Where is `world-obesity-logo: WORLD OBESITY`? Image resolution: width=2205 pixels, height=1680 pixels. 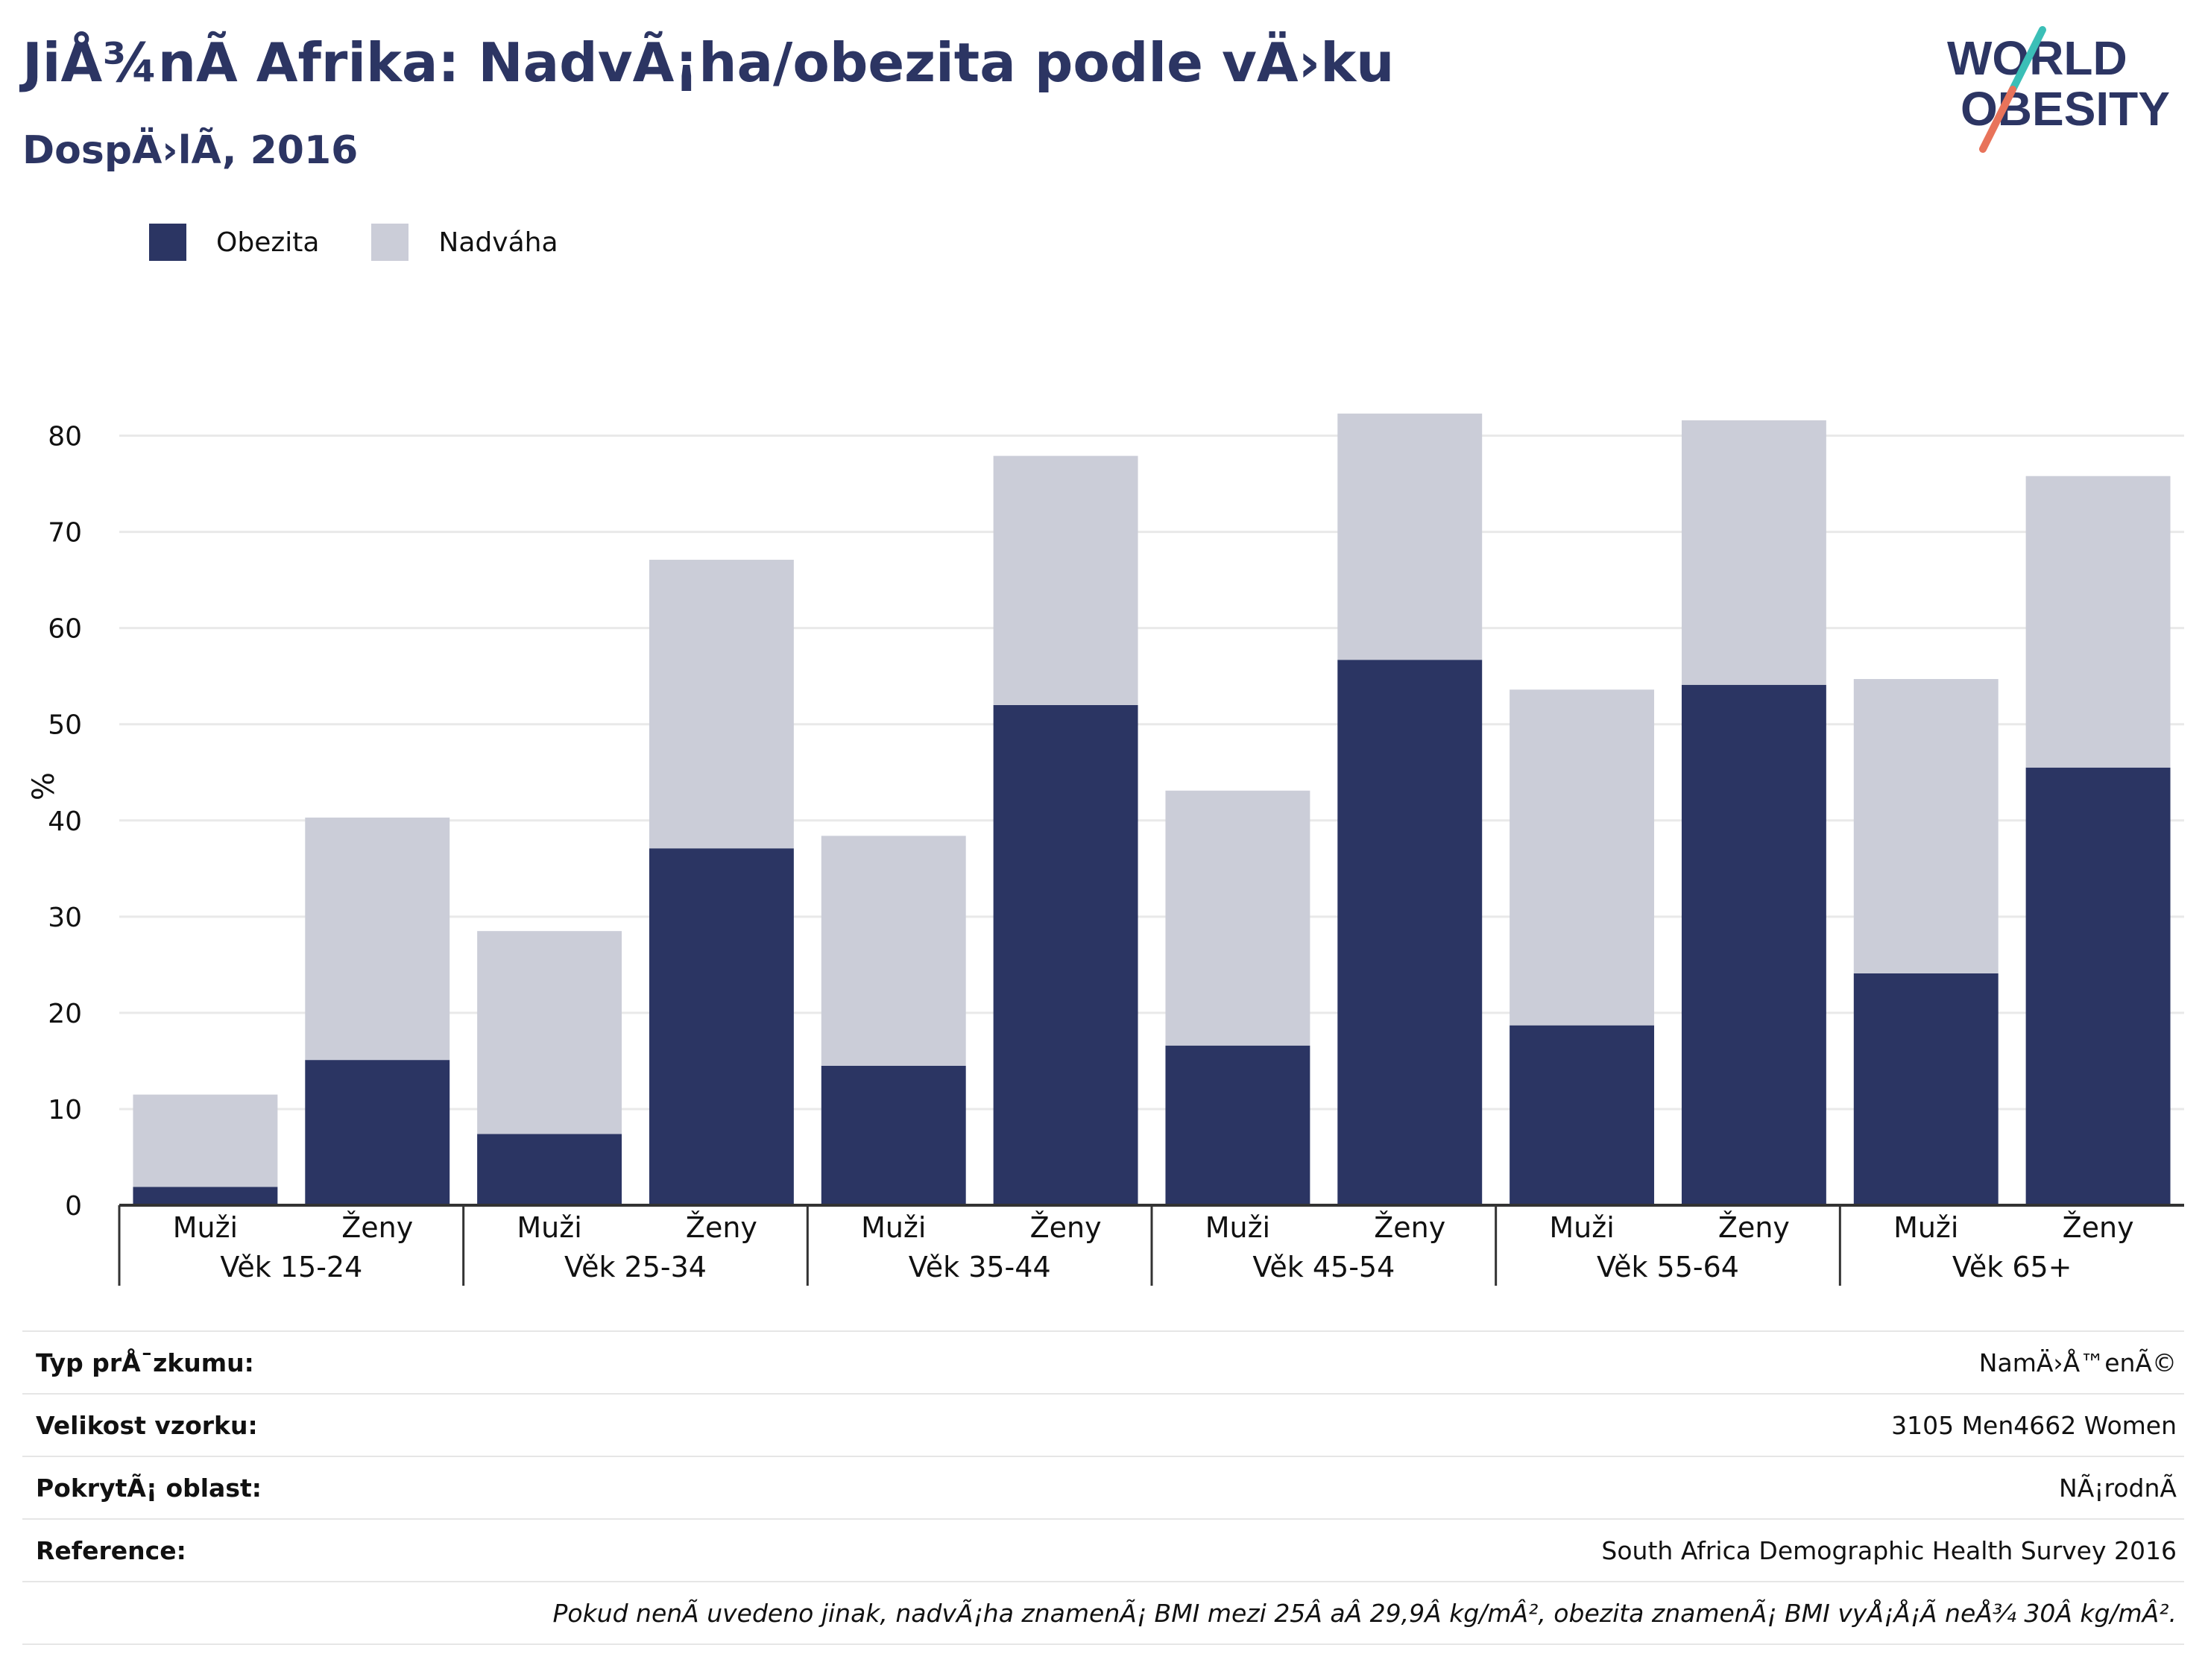
world-obesity-logo: WORLD OBESITY is located at coordinates (2058, 89).